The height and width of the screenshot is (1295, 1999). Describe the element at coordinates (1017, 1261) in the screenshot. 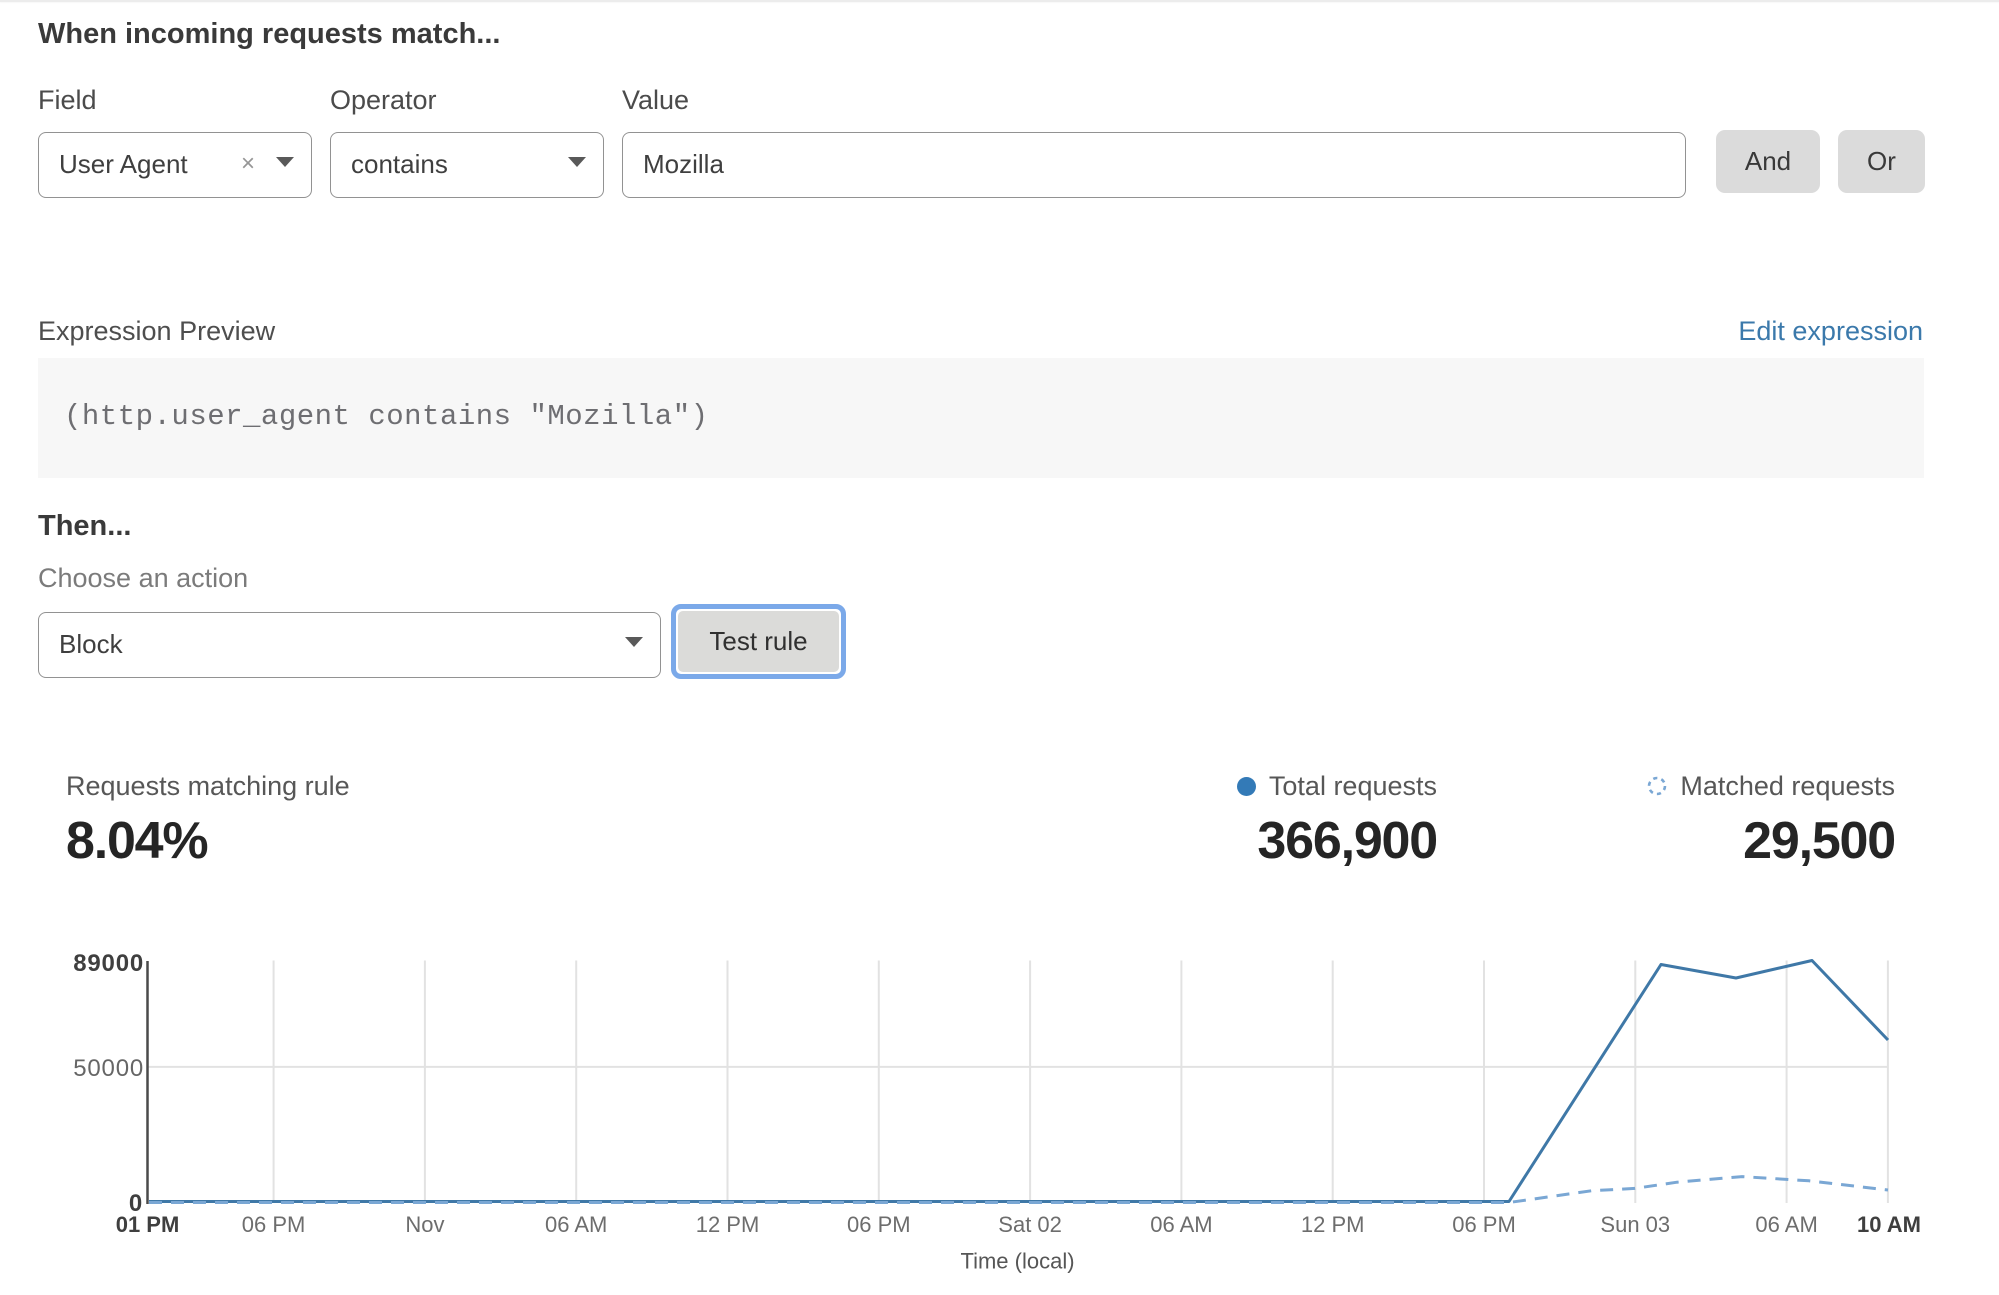

I see `svg-text: Time (local)` at that location.